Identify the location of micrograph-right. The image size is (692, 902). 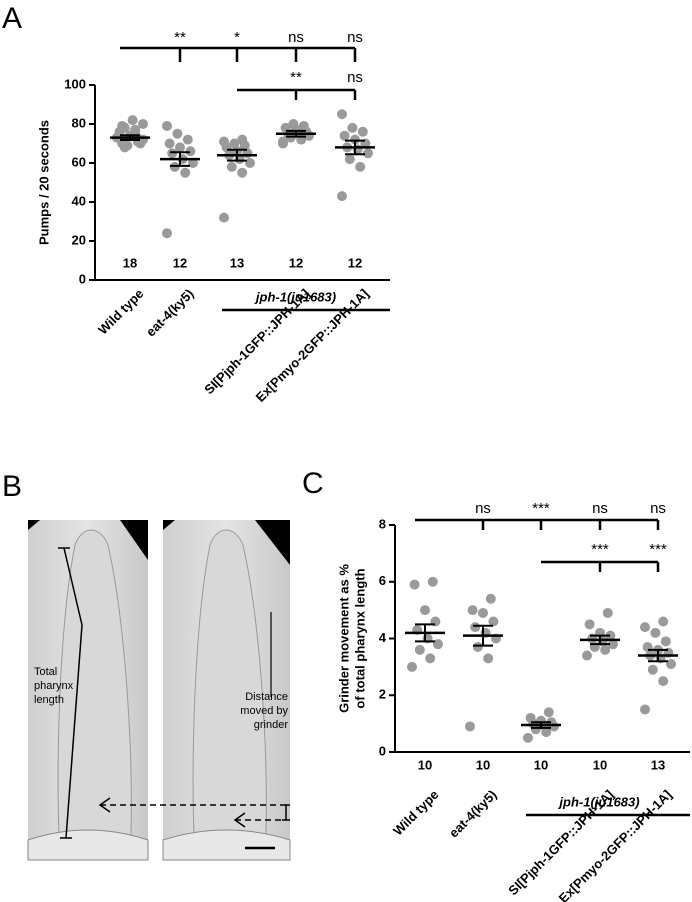
(226, 690).